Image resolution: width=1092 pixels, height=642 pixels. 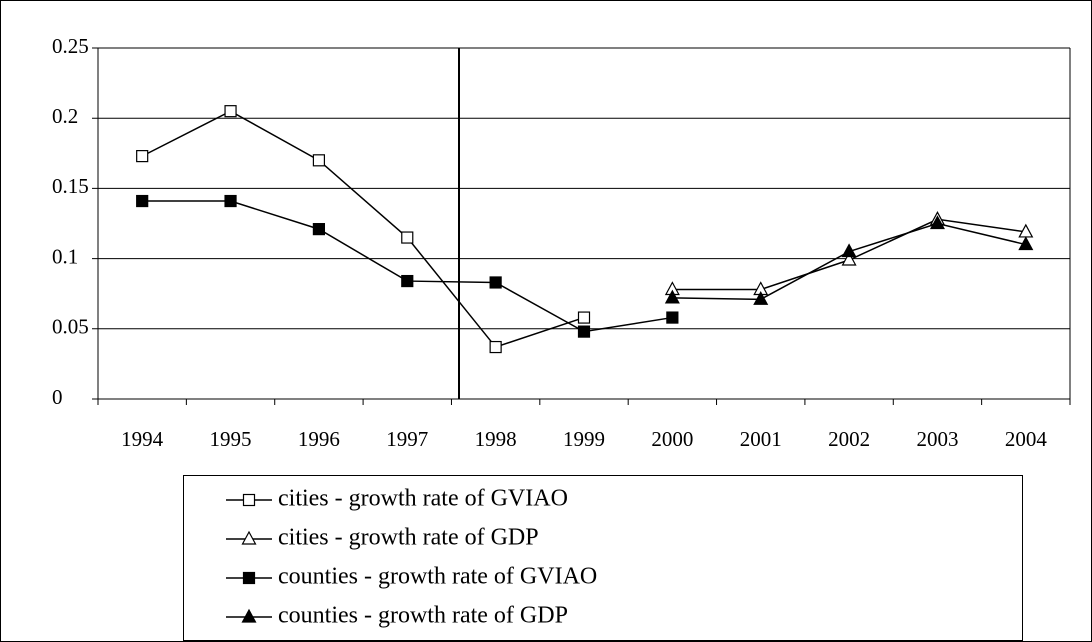 I want to click on x-tick-label: 1999, so click(x=584, y=439).